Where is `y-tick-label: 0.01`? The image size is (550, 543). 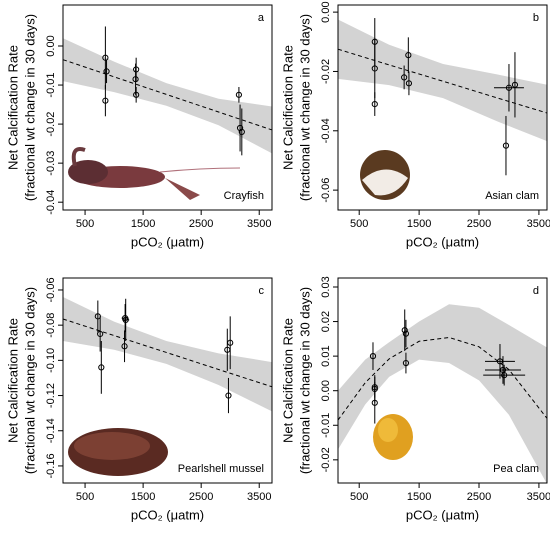
y-tick-label: 0.01 is located at coordinates (326, 355).